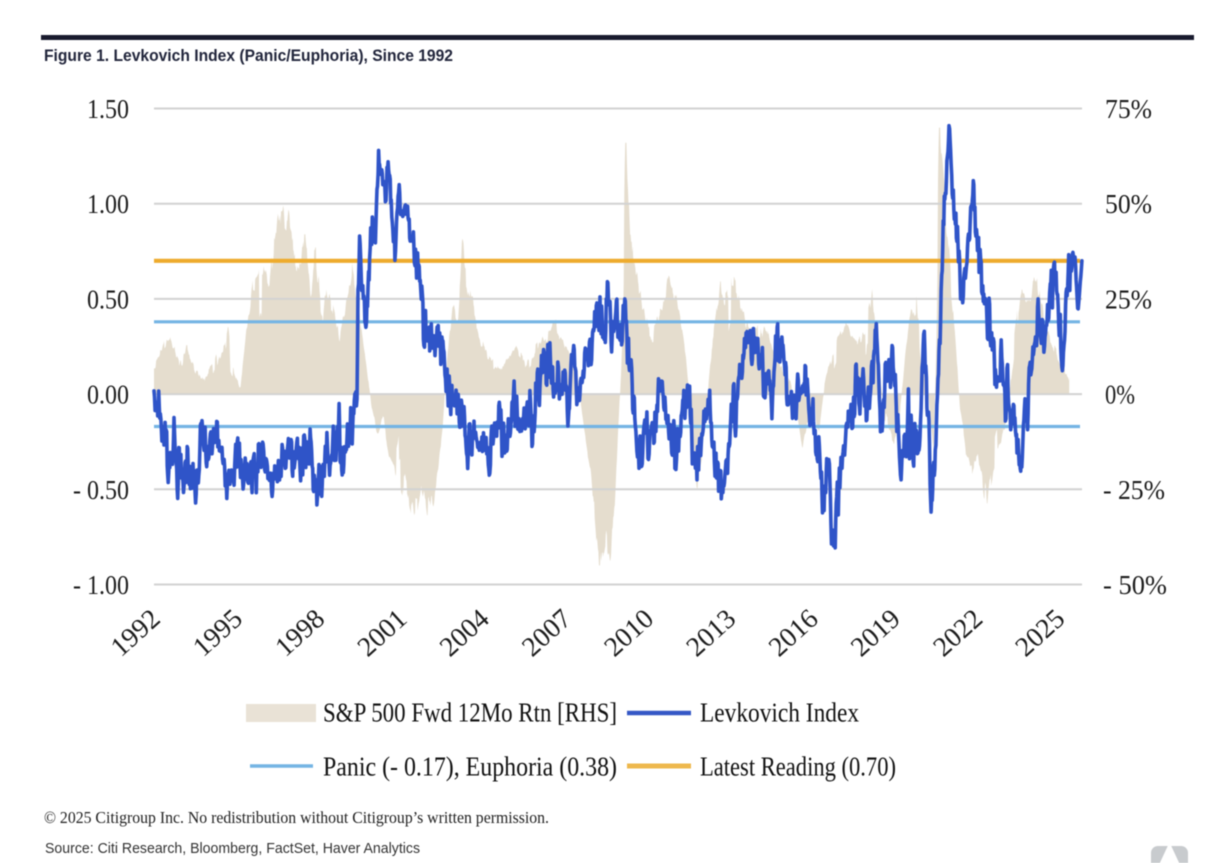 Image resolution: width=1207 pixels, height=863 pixels. I want to click on svg-text: S&P 500 Fwd 12Mo Rtn [RHS], so click(470, 713).